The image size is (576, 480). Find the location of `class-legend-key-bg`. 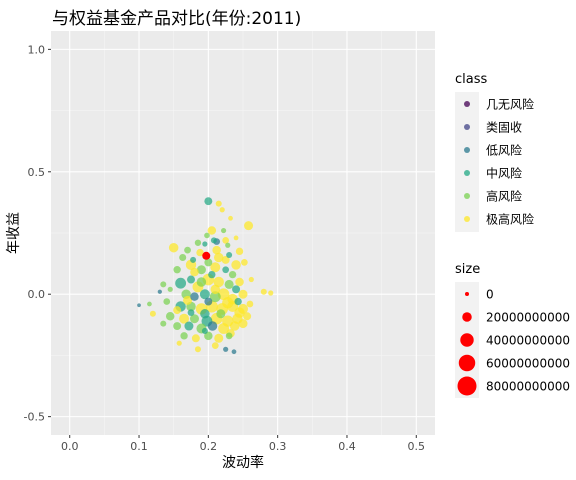

class-legend-key-bg is located at coordinates (467, 162).